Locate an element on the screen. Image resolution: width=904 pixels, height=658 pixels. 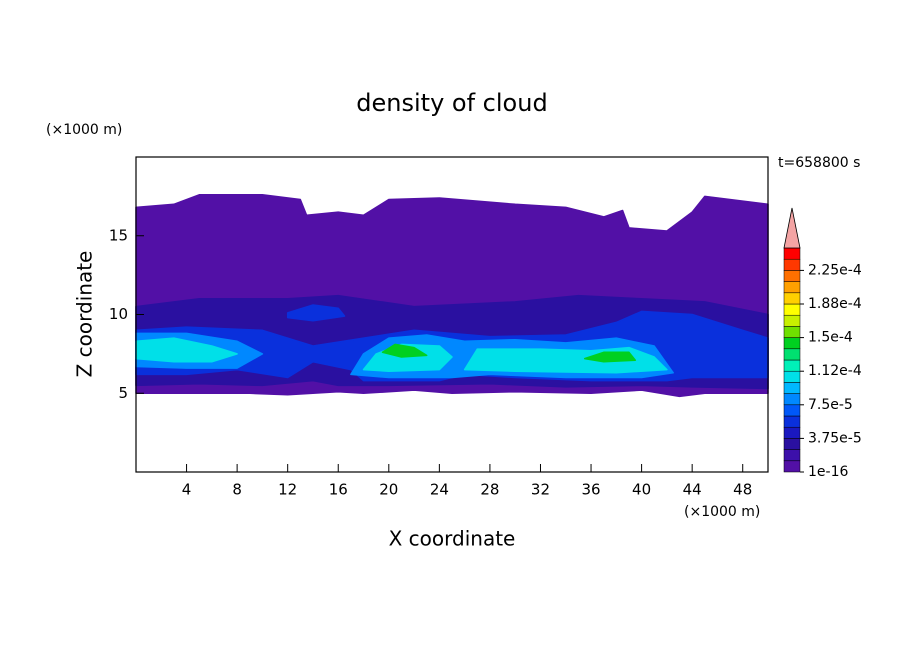
colorbar-tick-label: 3.75e-5 is located at coordinates (835, 438).